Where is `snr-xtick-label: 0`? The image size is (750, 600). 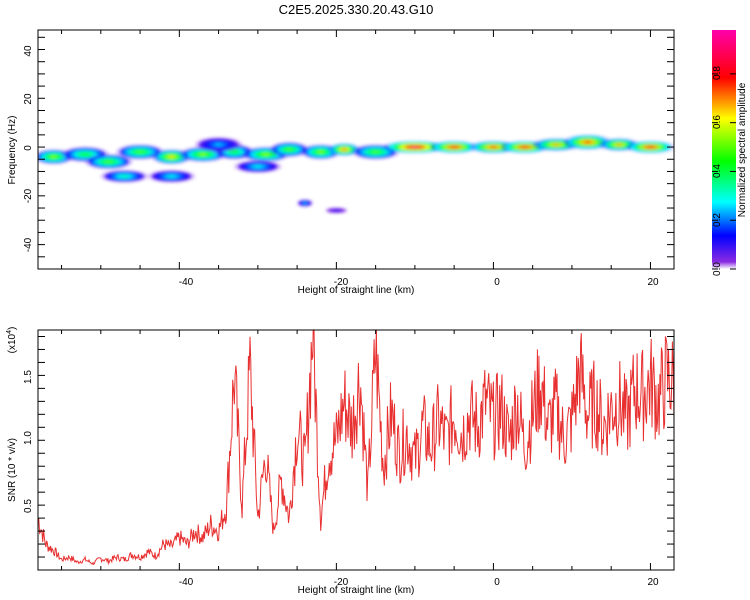
snr-xtick-label: 0 is located at coordinates (497, 582).